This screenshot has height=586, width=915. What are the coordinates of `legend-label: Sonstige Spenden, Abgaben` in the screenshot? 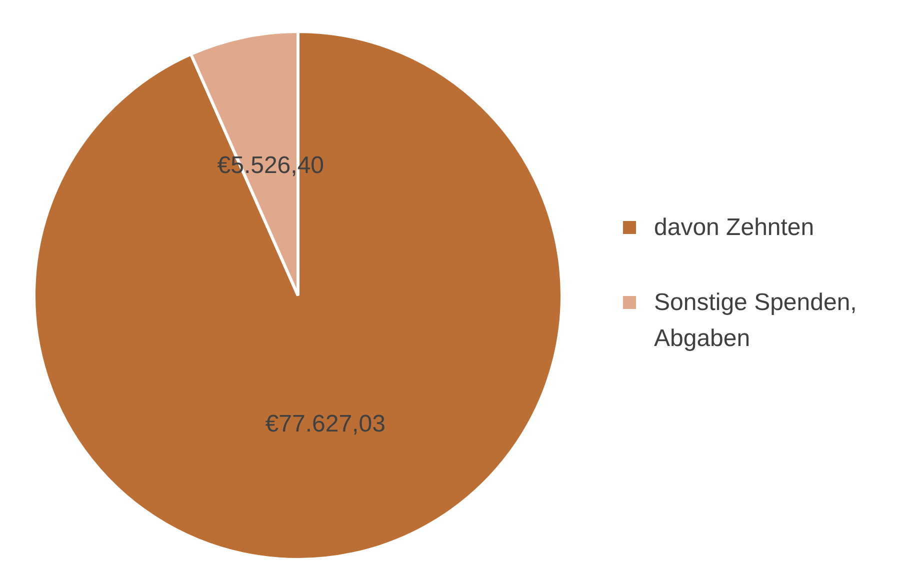 It's located at (756, 321).